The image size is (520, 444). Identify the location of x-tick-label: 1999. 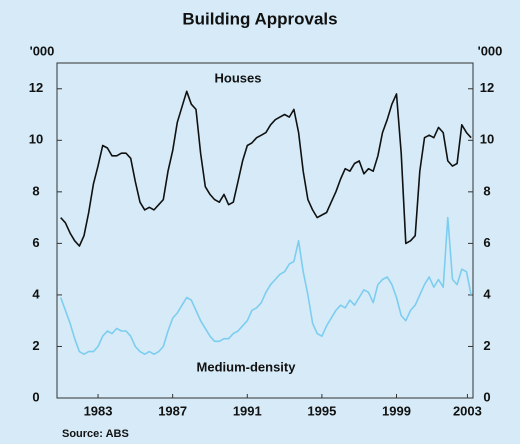
(396, 410).